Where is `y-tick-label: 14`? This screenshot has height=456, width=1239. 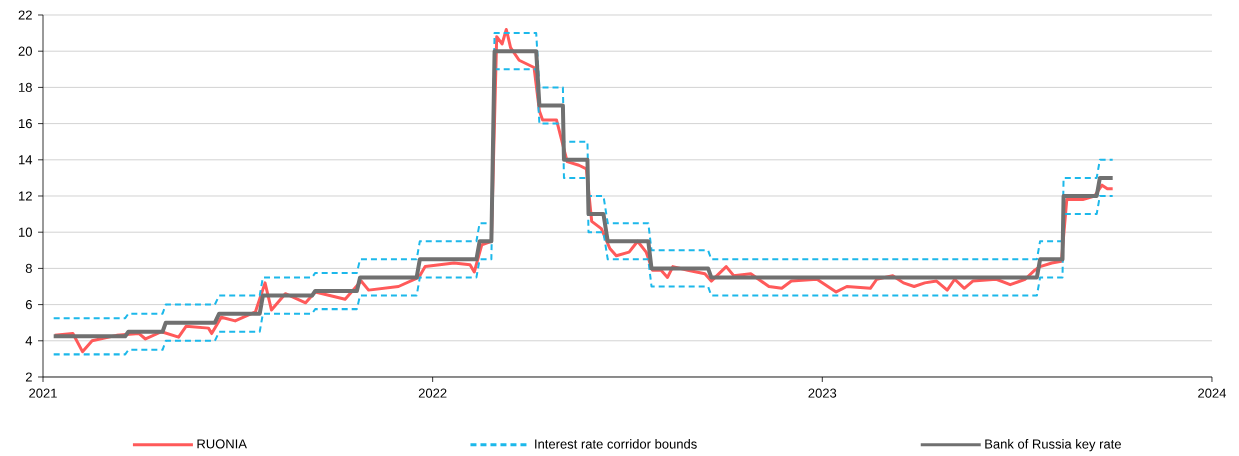 y-tick-label: 14 is located at coordinates (26, 160).